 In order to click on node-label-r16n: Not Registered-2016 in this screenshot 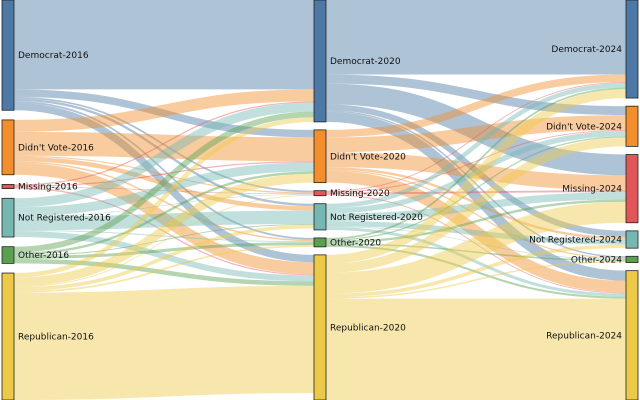, I will do `click(64, 219)`.